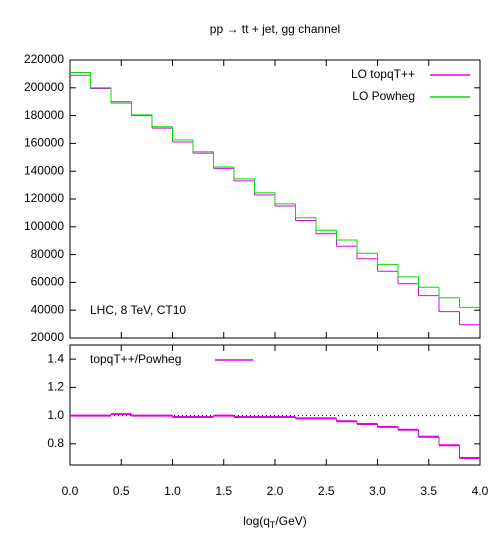  What do you see at coordinates (377, 491) in the screenshot?
I see `x-tick-label: 3.0` at bounding box center [377, 491].